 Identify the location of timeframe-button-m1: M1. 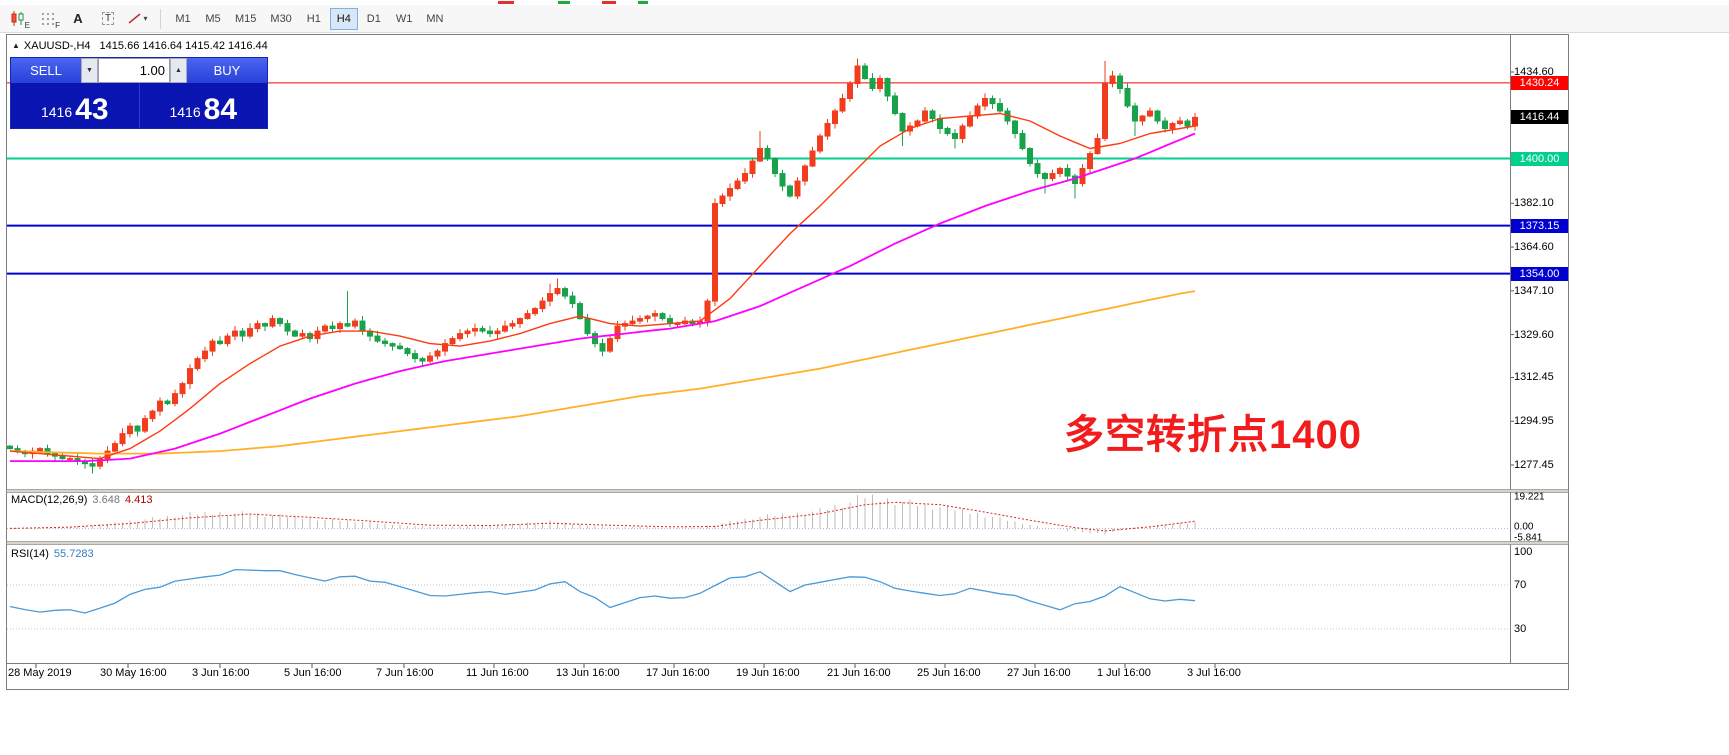
(183, 19).